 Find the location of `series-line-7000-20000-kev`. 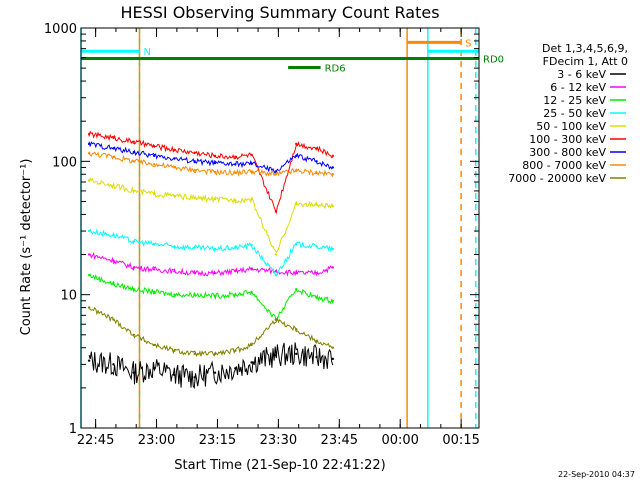

series-line-7000-20000-kev is located at coordinates (211, 332).